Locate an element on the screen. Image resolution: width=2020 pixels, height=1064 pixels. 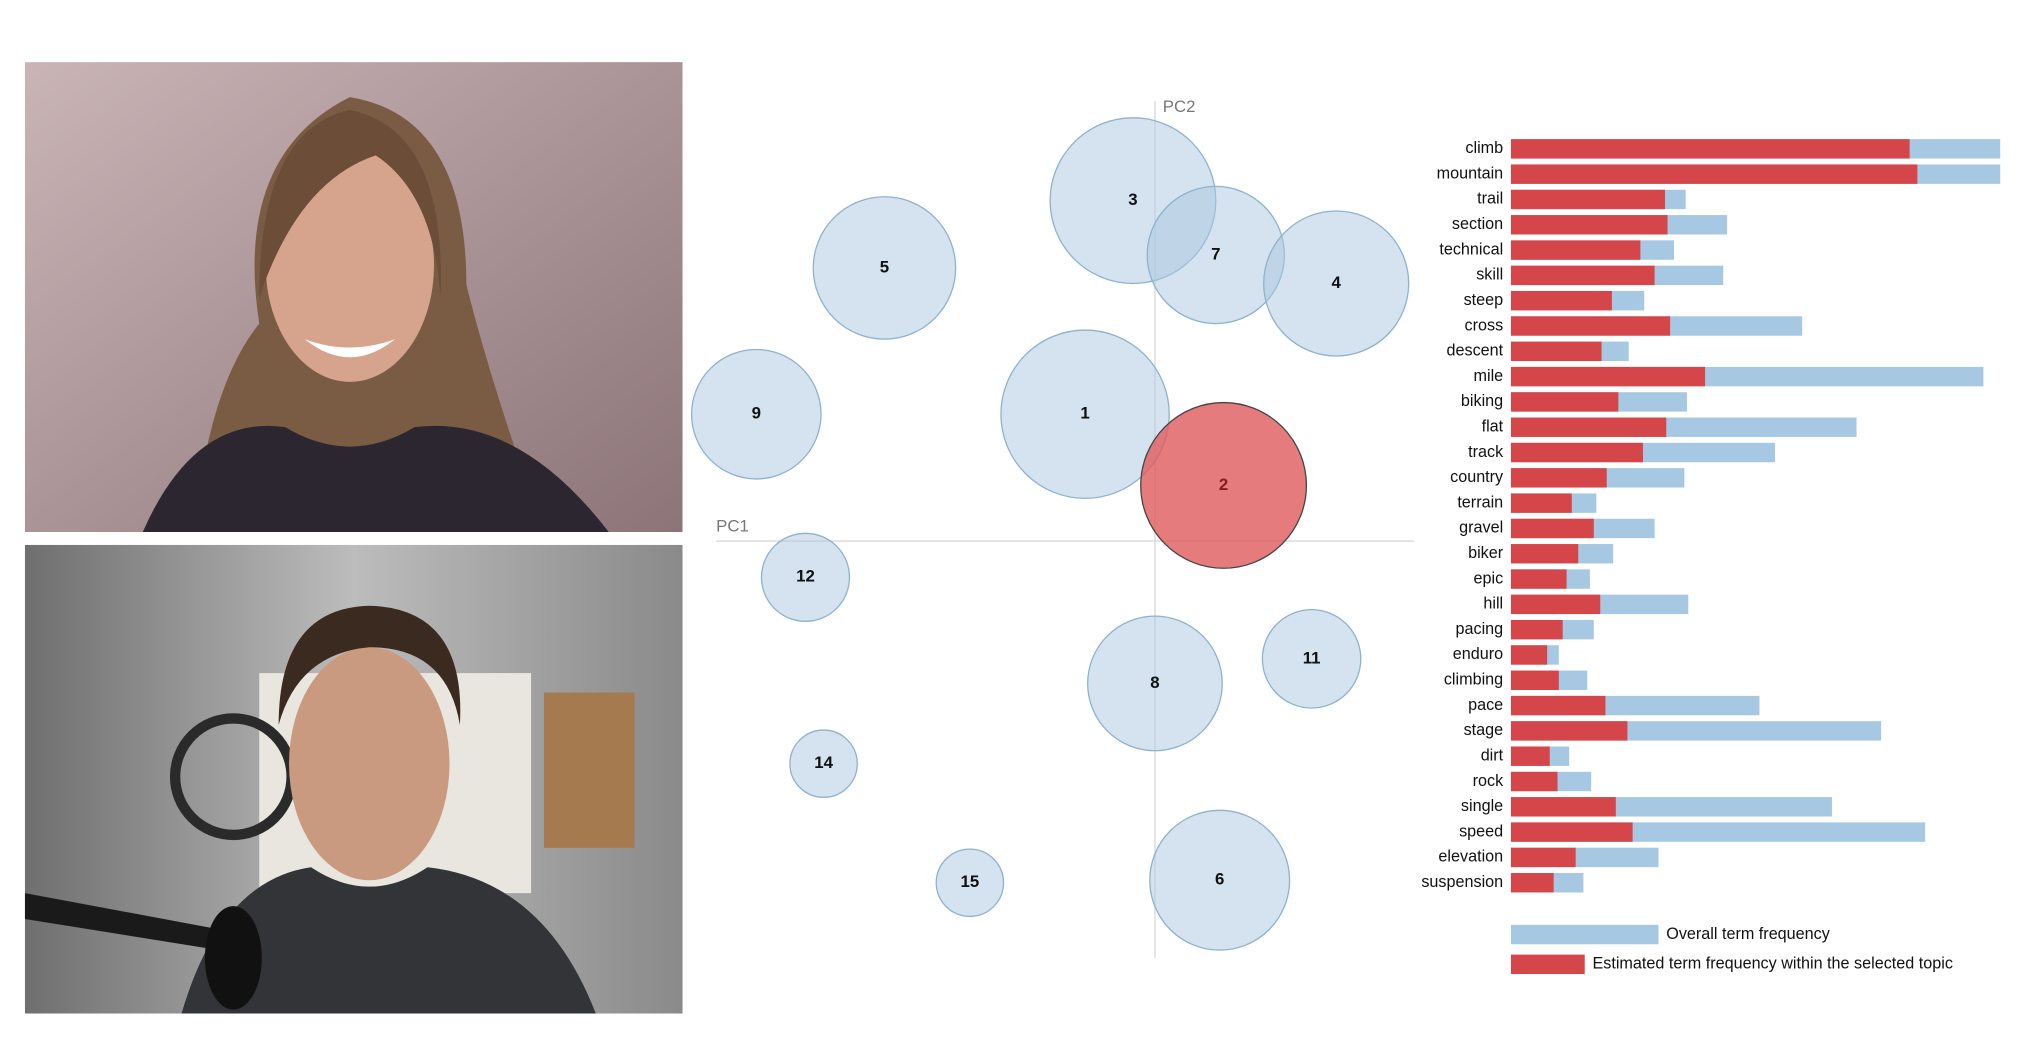
term-label: descent is located at coordinates (1475, 351).